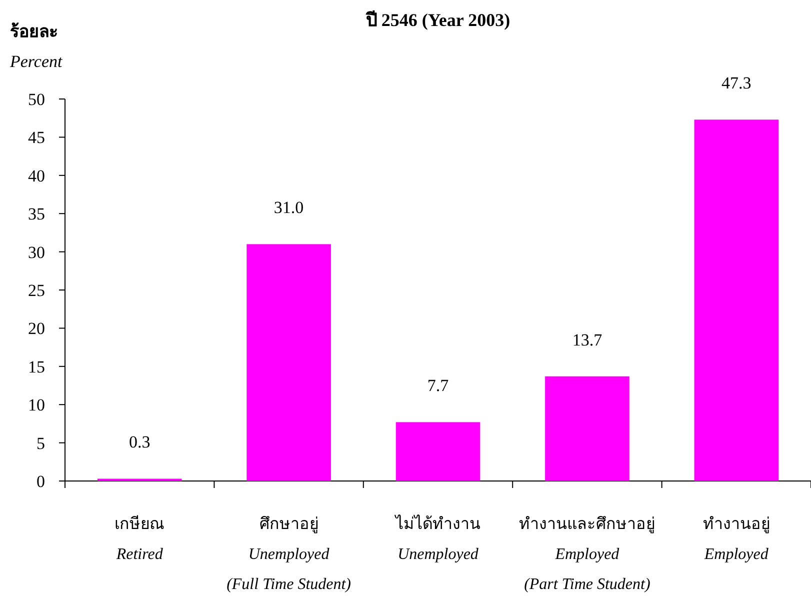  Describe the element at coordinates (737, 83) in the screenshot. I see `data-label: 47.3` at that location.